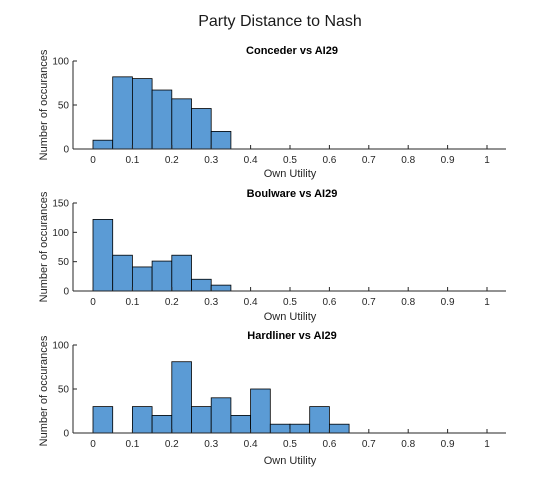 The image size is (560, 494). What do you see at coordinates (291, 336) in the screenshot?
I see `panel-title: Hardliner vs AI29` at bounding box center [291, 336].